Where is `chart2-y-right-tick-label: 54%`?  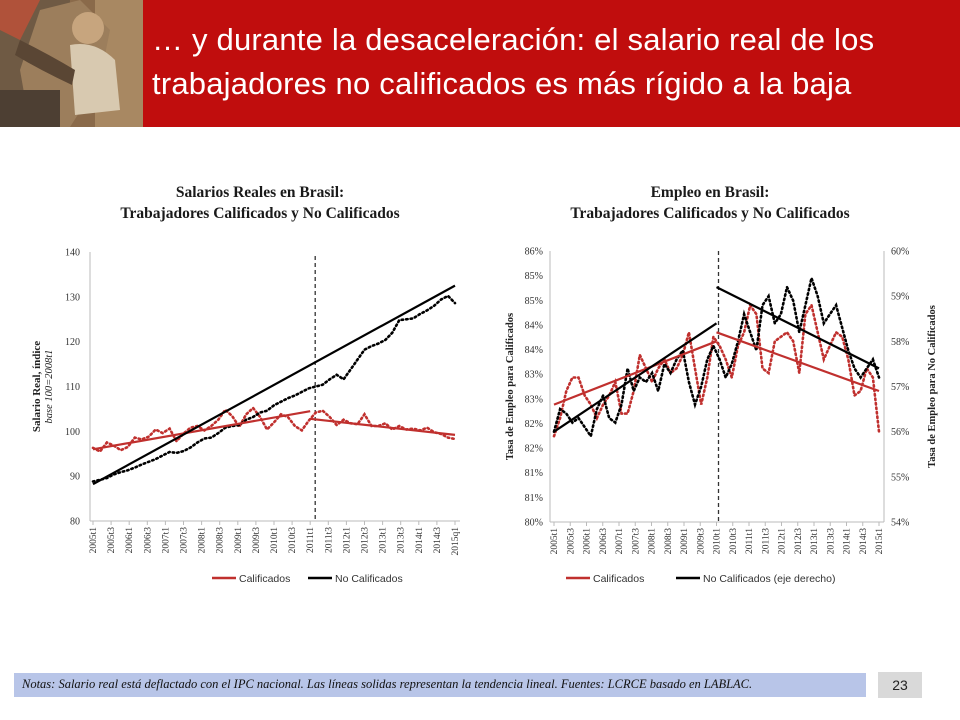 chart2-y-right-tick-label: 54% is located at coordinates (900, 523).